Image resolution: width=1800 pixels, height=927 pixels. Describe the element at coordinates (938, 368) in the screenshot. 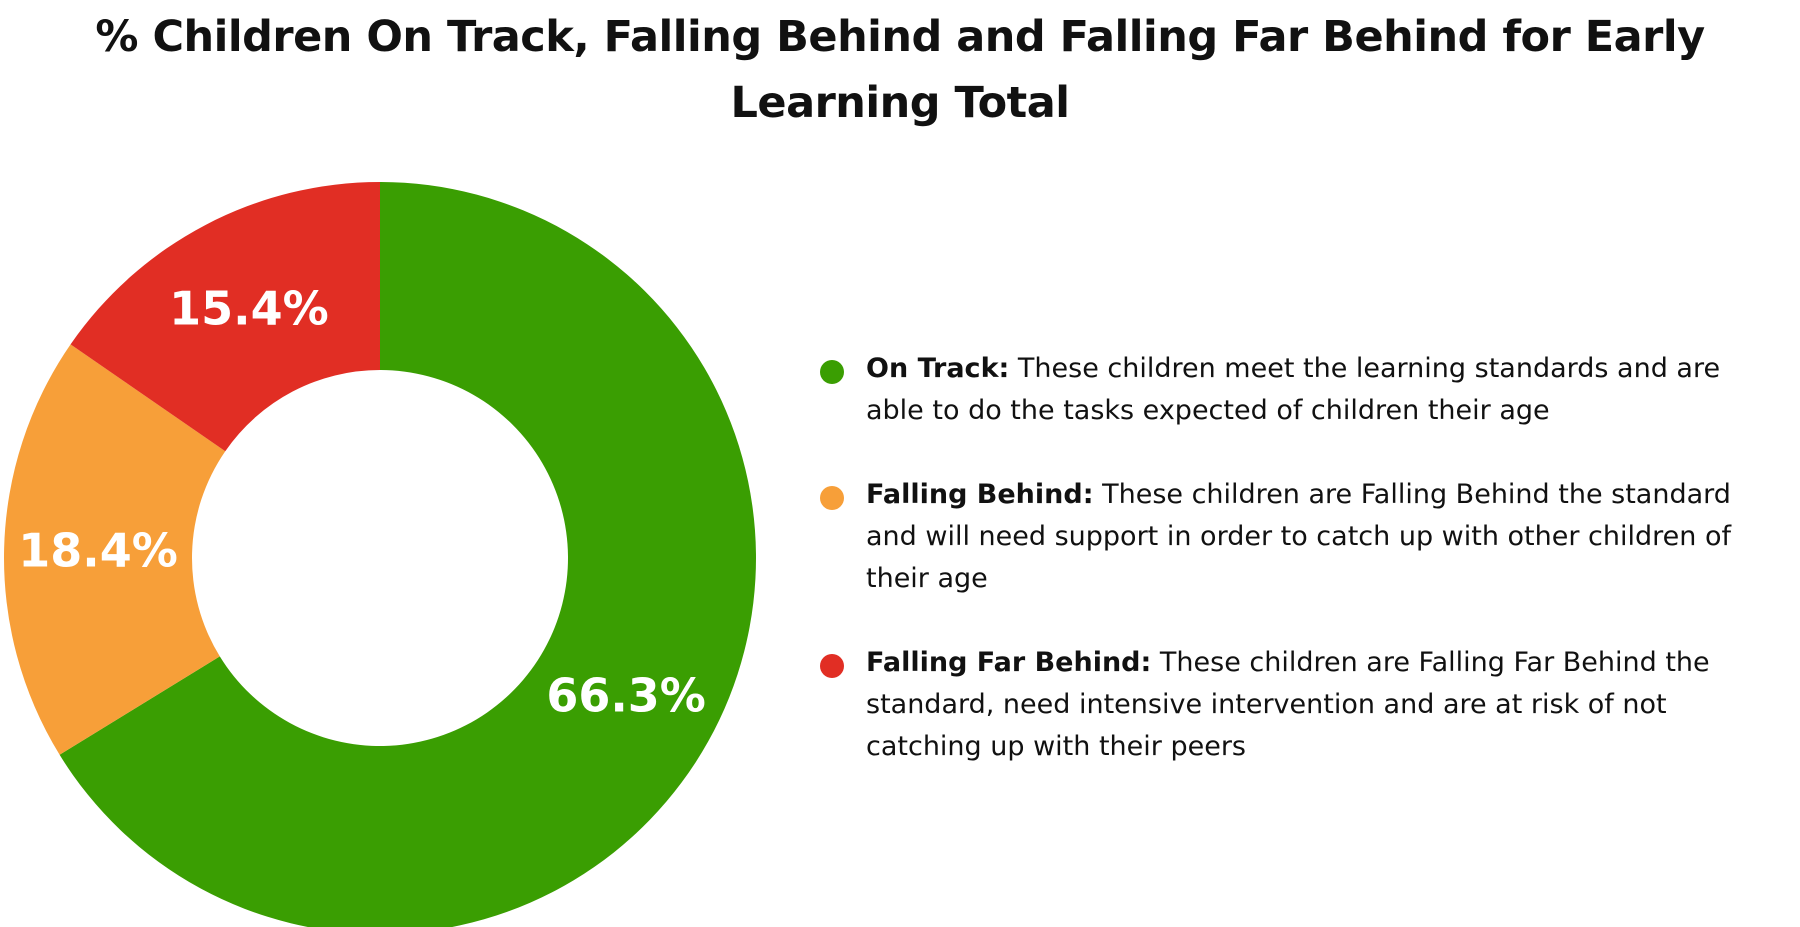

I see `legend-name: On Track:` at that location.